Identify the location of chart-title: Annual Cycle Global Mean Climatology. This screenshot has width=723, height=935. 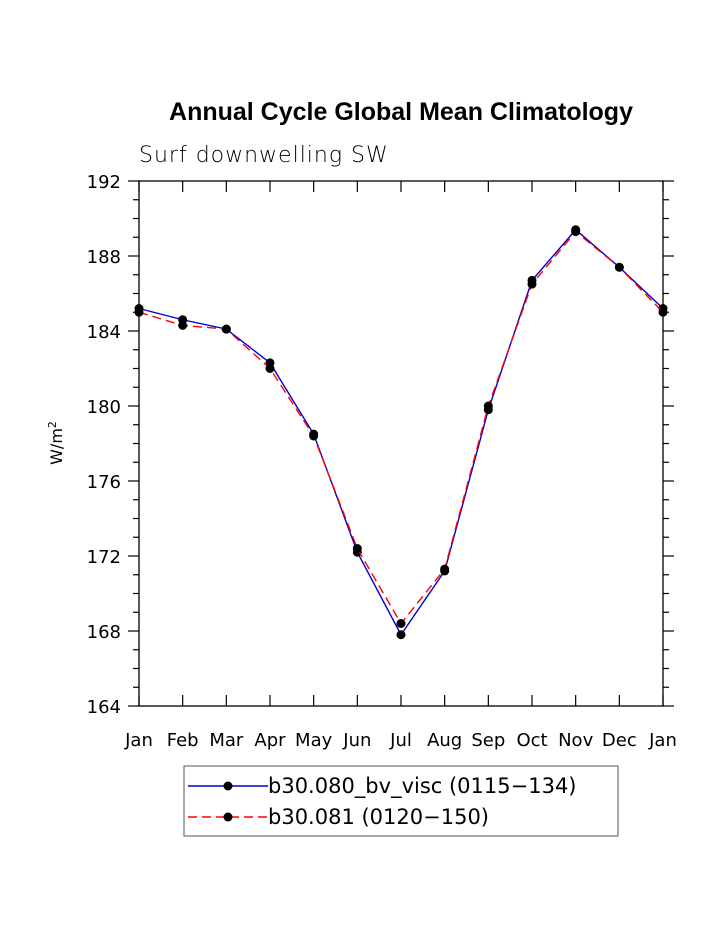
(401, 112).